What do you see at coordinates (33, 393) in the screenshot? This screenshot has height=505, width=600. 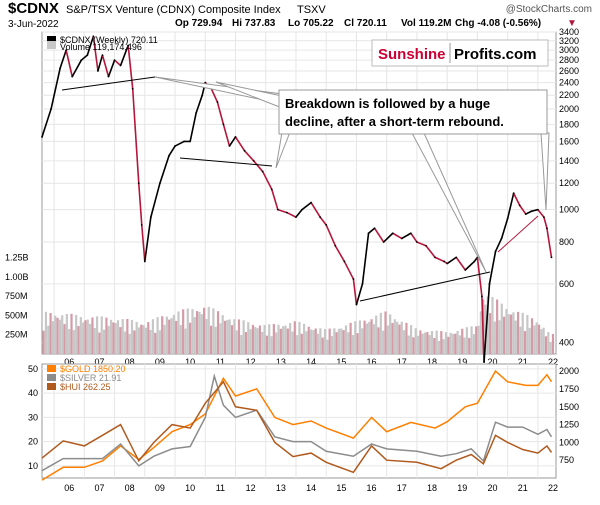 I see `lower-left-tick-3: 40` at bounding box center [33, 393].